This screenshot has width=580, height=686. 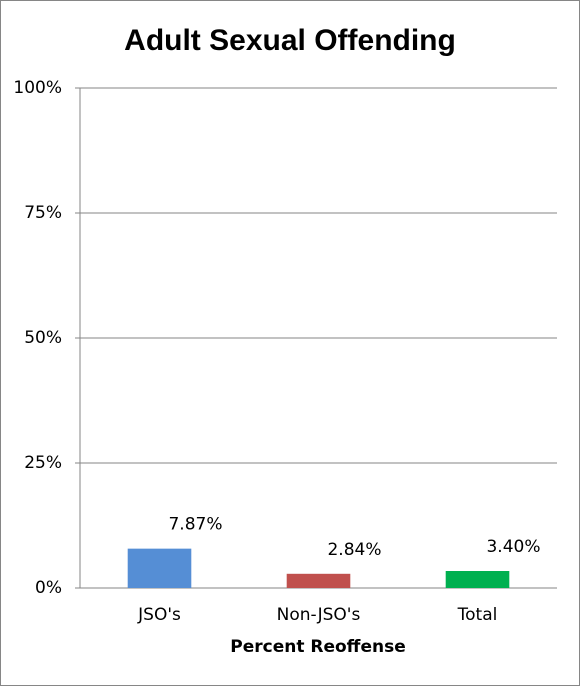 I want to click on y-tick-label: 25%, so click(x=43, y=463).